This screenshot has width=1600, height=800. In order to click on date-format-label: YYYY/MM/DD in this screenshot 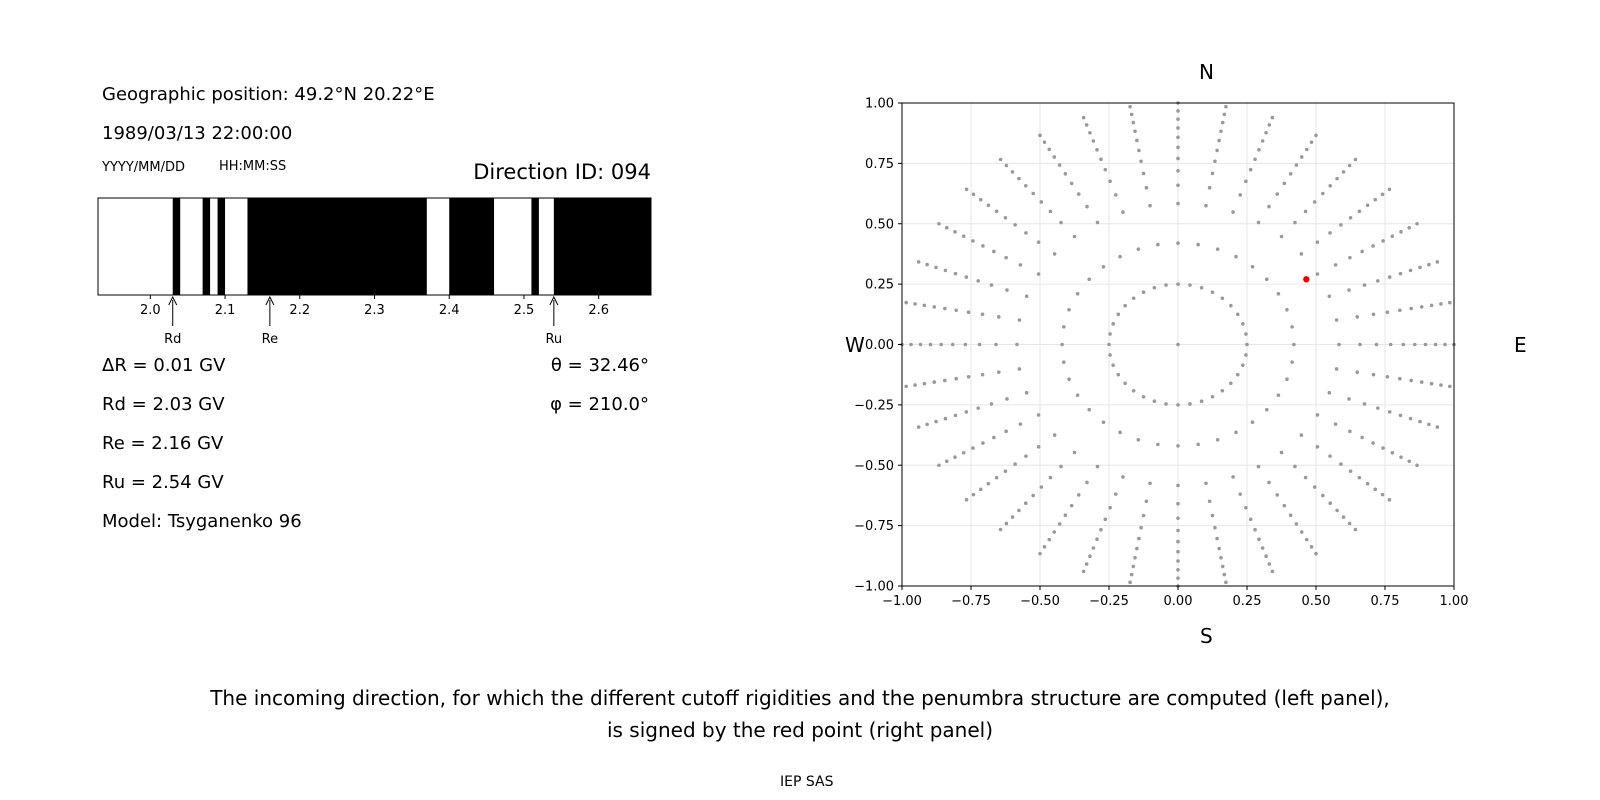, I will do `click(143, 167)`.